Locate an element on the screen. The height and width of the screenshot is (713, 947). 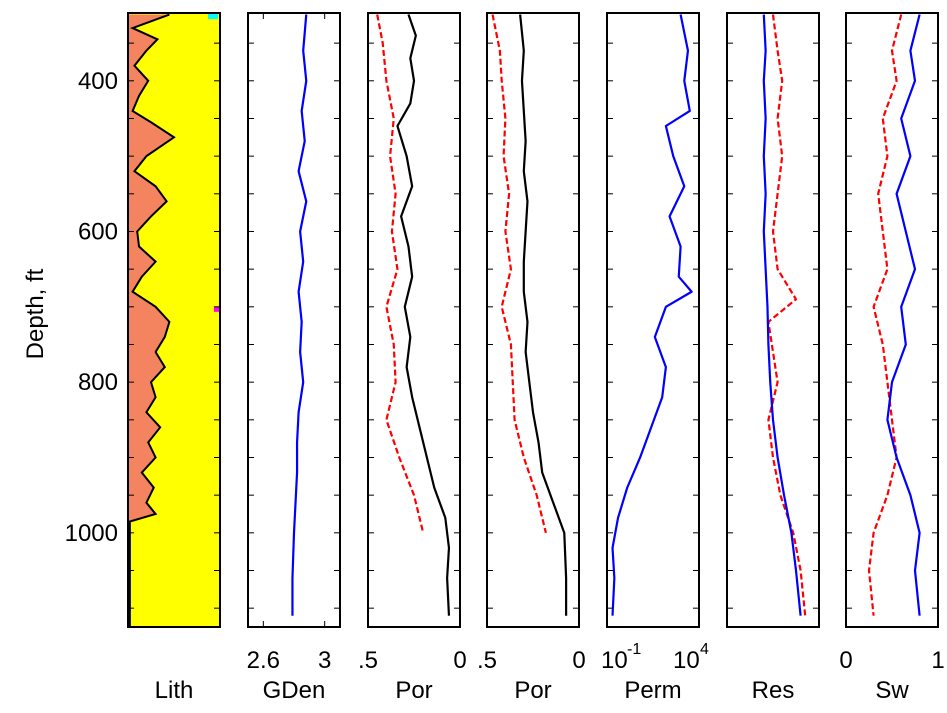
depth-tick-label: 600 is located at coordinates (98, 231).